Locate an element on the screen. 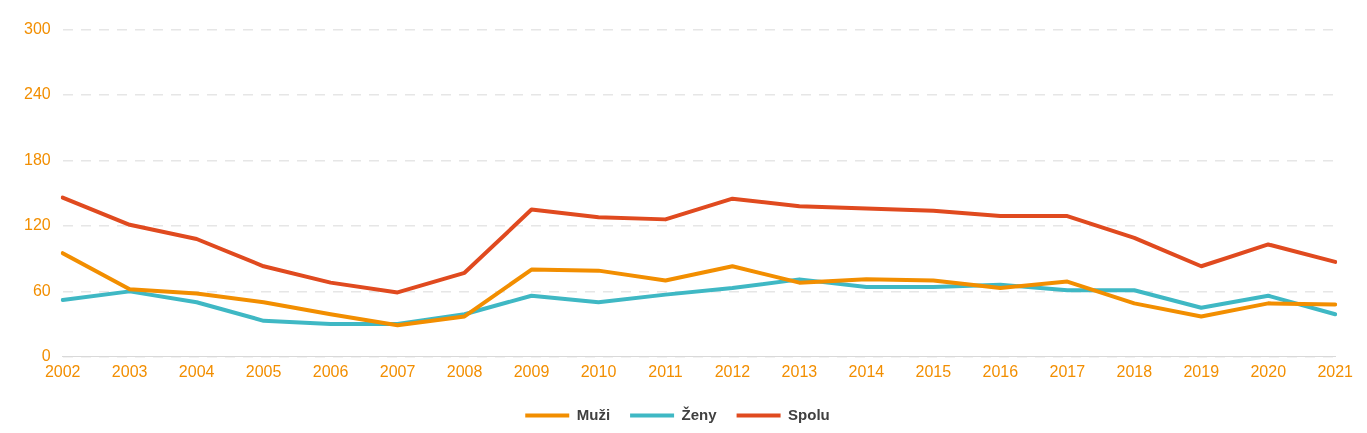  x-tick-label: 2014 is located at coordinates (866, 371).